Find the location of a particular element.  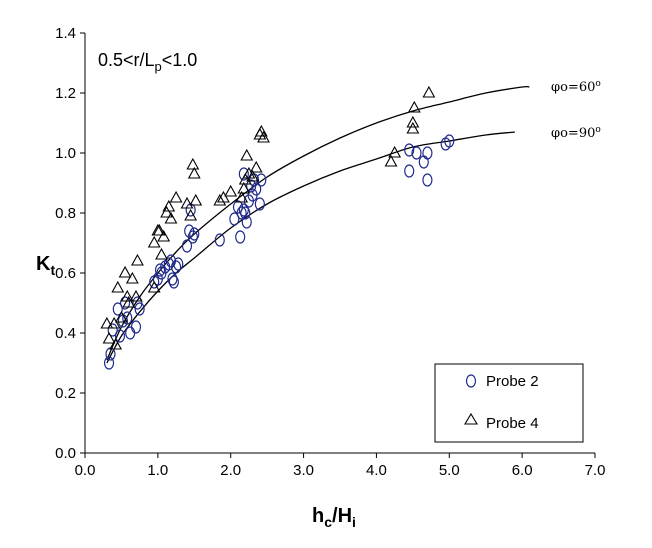

annotation-subscript: p is located at coordinates (158, 66).